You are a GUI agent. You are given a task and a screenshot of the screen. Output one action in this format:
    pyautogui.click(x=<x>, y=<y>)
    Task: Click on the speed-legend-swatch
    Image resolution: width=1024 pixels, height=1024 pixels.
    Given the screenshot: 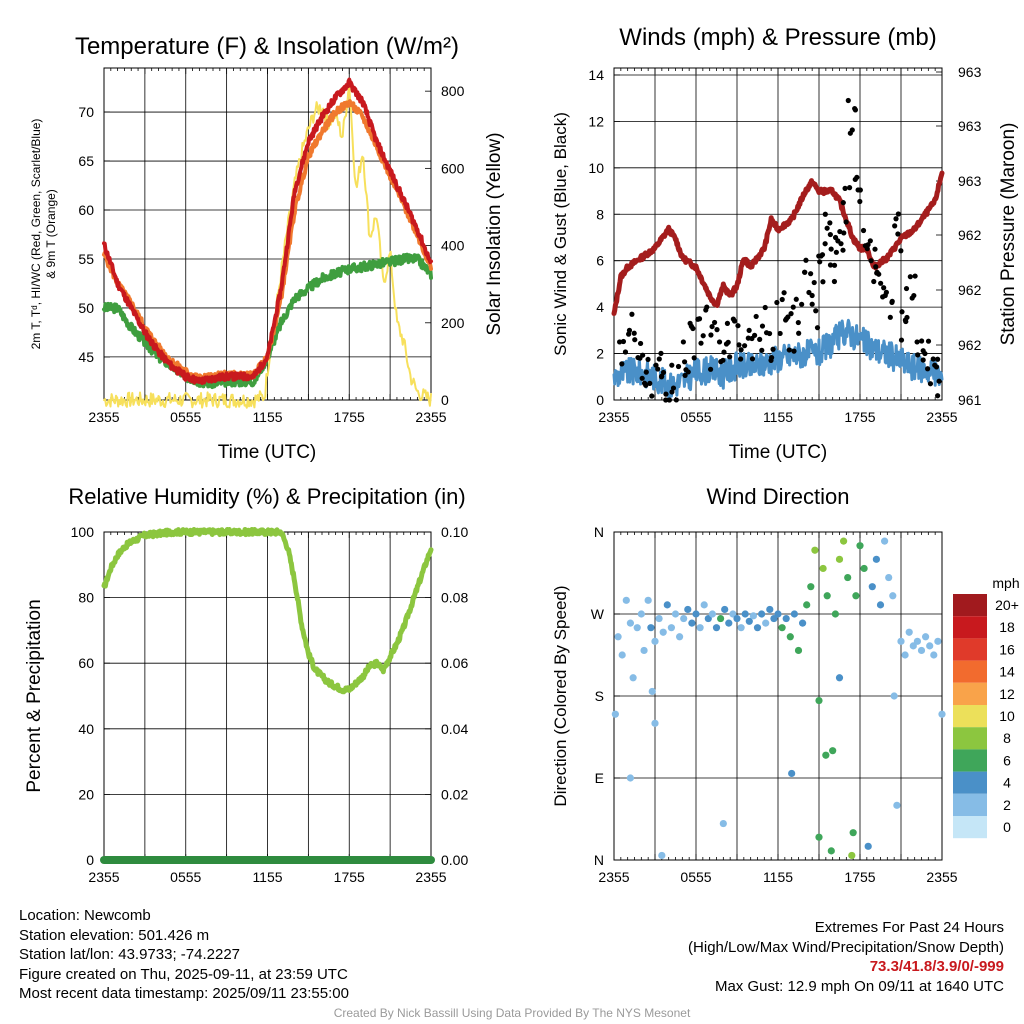 What is the action you would take?
    pyautogui.click(x=970, y=760)
    